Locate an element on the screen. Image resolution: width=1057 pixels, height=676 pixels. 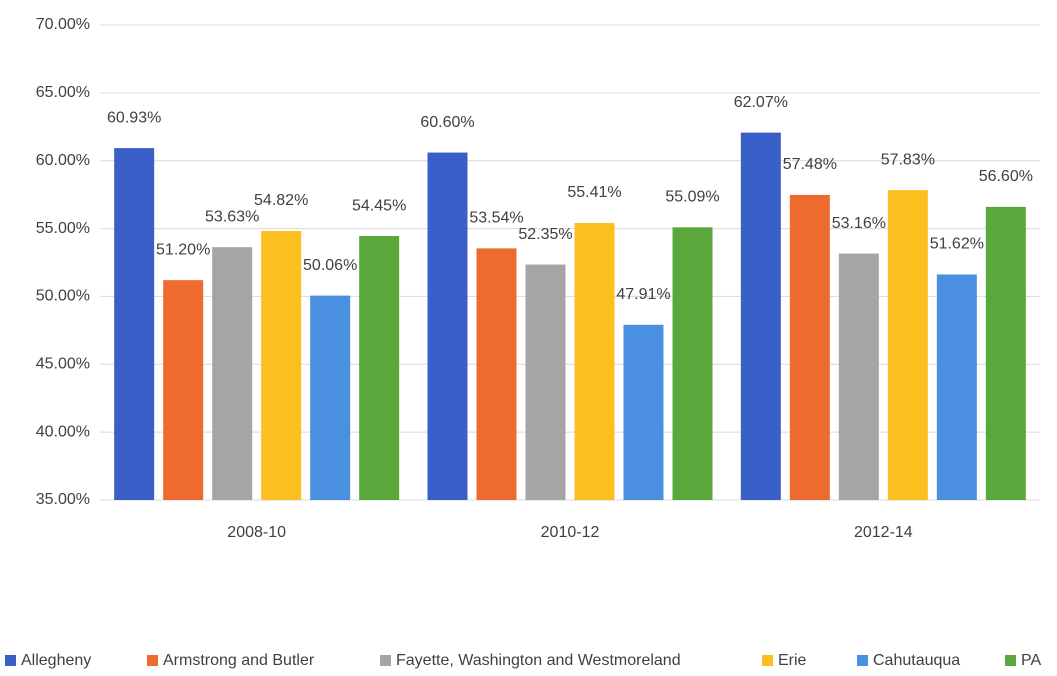
y-tick-label: 65.00% is located at coordinates (63, 92).